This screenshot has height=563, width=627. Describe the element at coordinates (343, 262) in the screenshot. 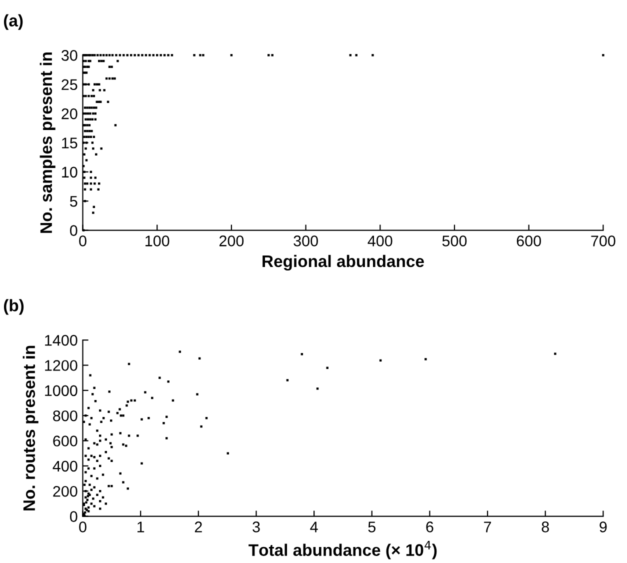

I see `x-axis-title: Regional abundance` at that location.